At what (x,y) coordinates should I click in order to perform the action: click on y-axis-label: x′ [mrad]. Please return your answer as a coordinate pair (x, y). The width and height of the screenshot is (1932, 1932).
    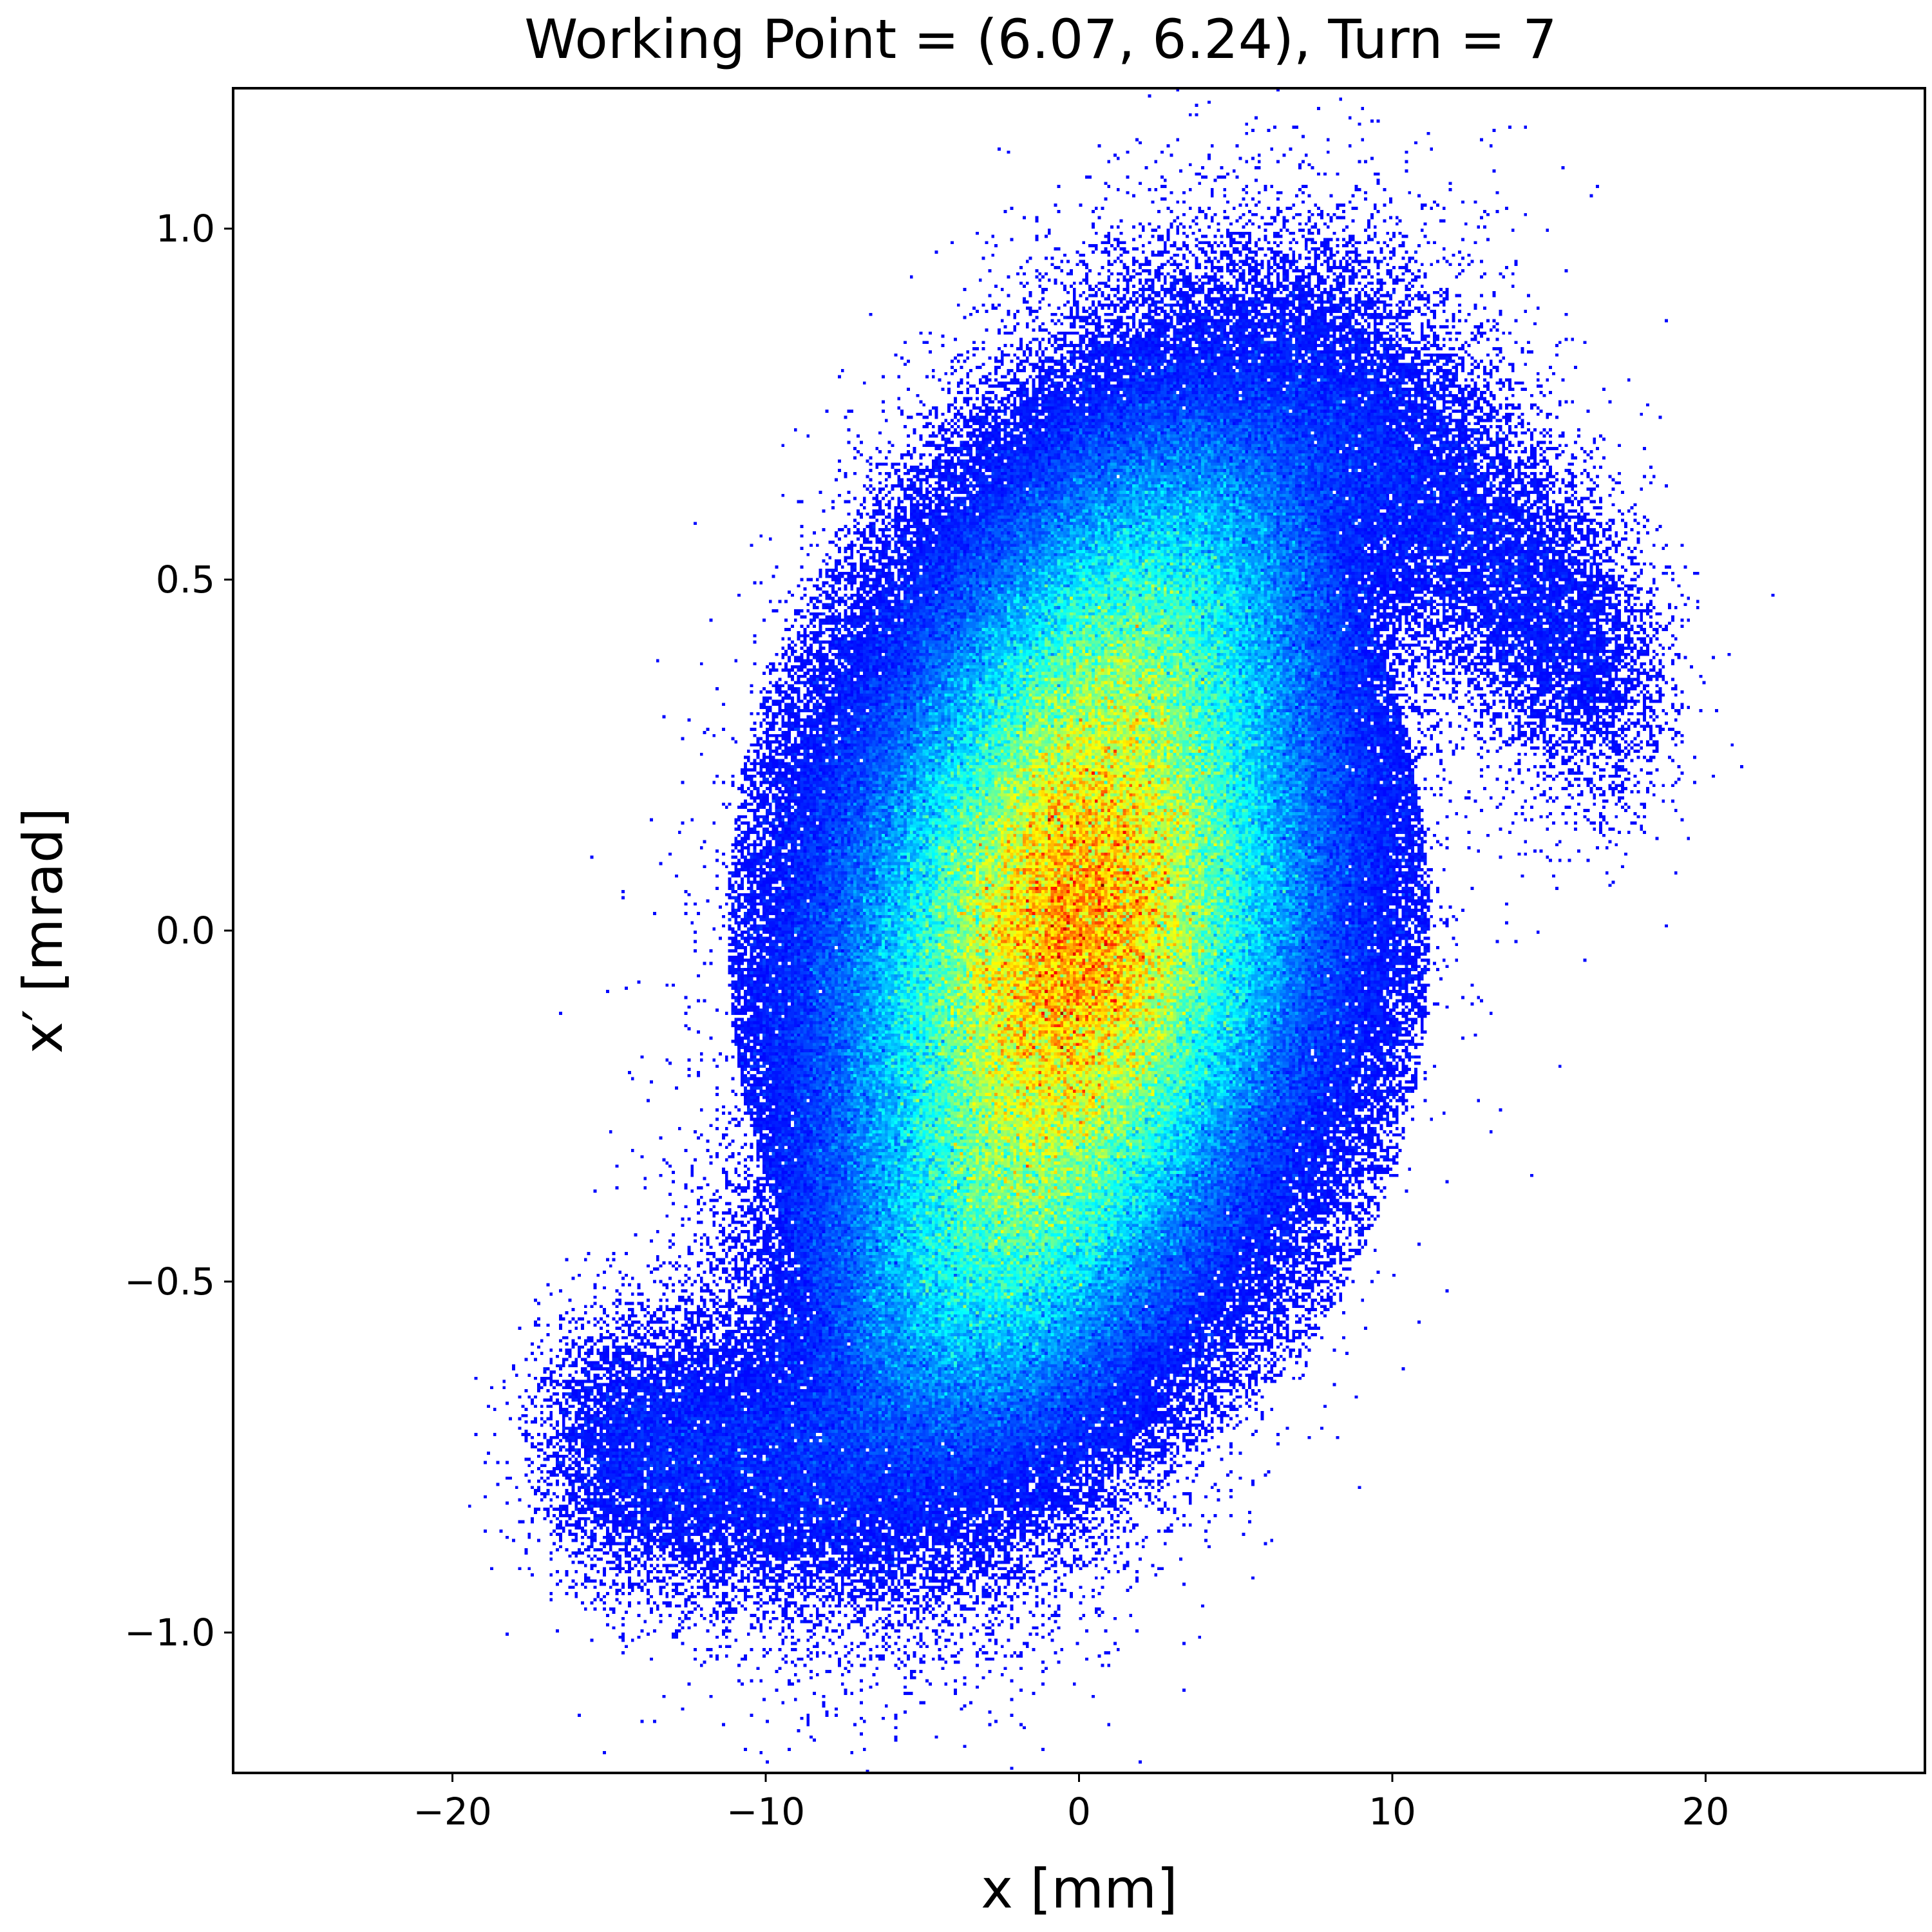
    Looking at the image, I should click on (44, 931).